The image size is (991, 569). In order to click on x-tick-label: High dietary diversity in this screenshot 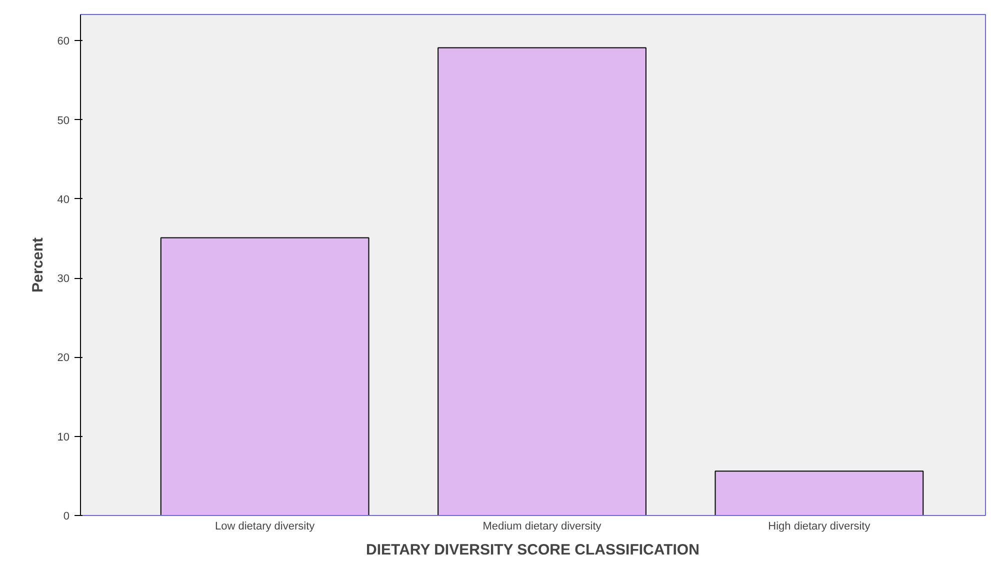, I will do `click(819, 526)`.